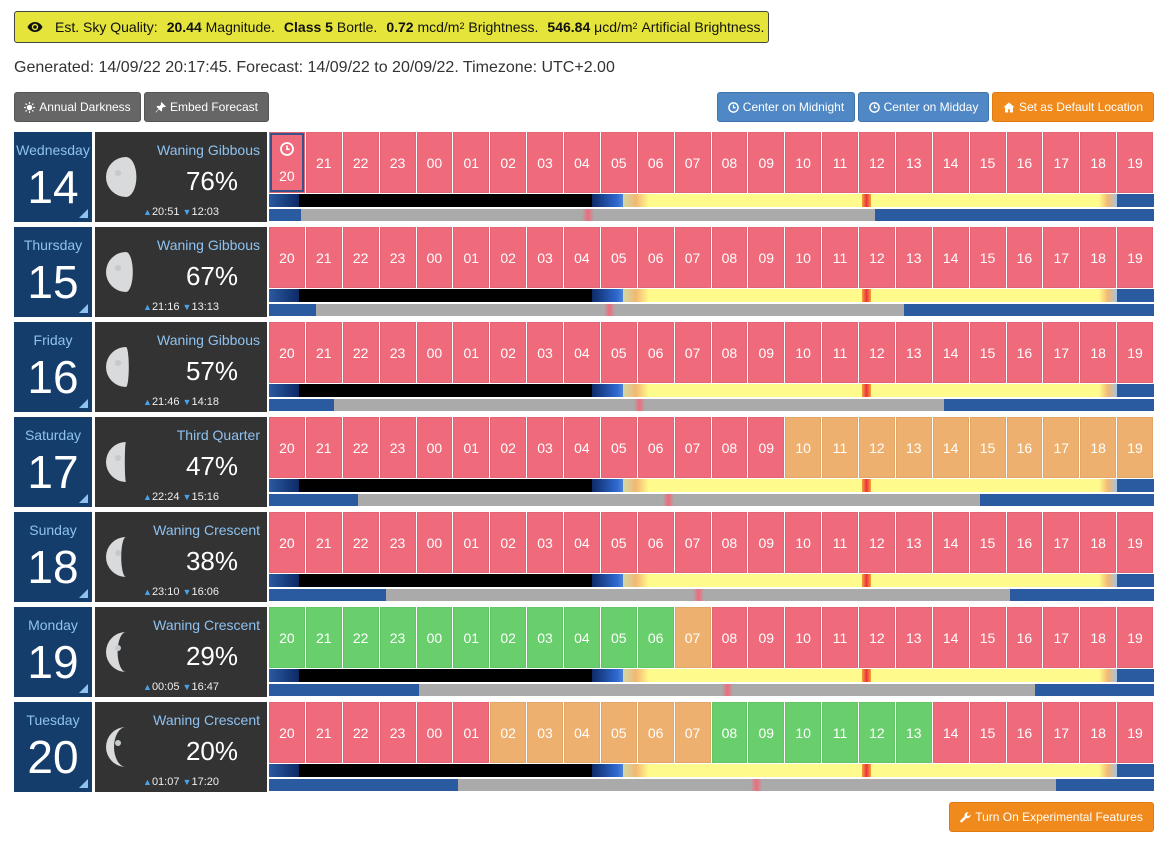  I want to click on set-default-location-button: Set as Default Location, so click(1073, 107).